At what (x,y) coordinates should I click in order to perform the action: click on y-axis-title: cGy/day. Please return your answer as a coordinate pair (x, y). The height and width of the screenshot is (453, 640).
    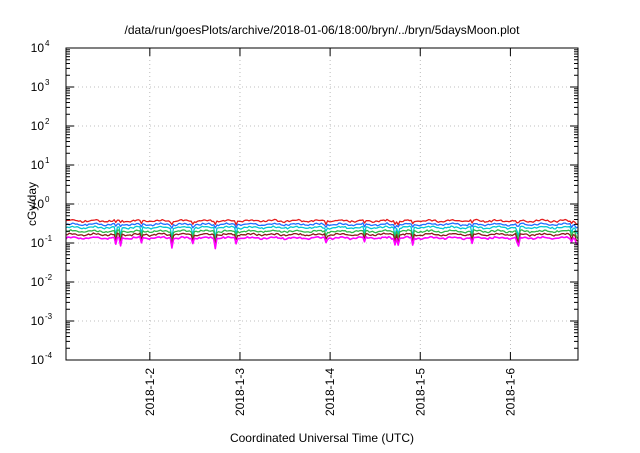
    Looking at the image, I should click on (32, 204).